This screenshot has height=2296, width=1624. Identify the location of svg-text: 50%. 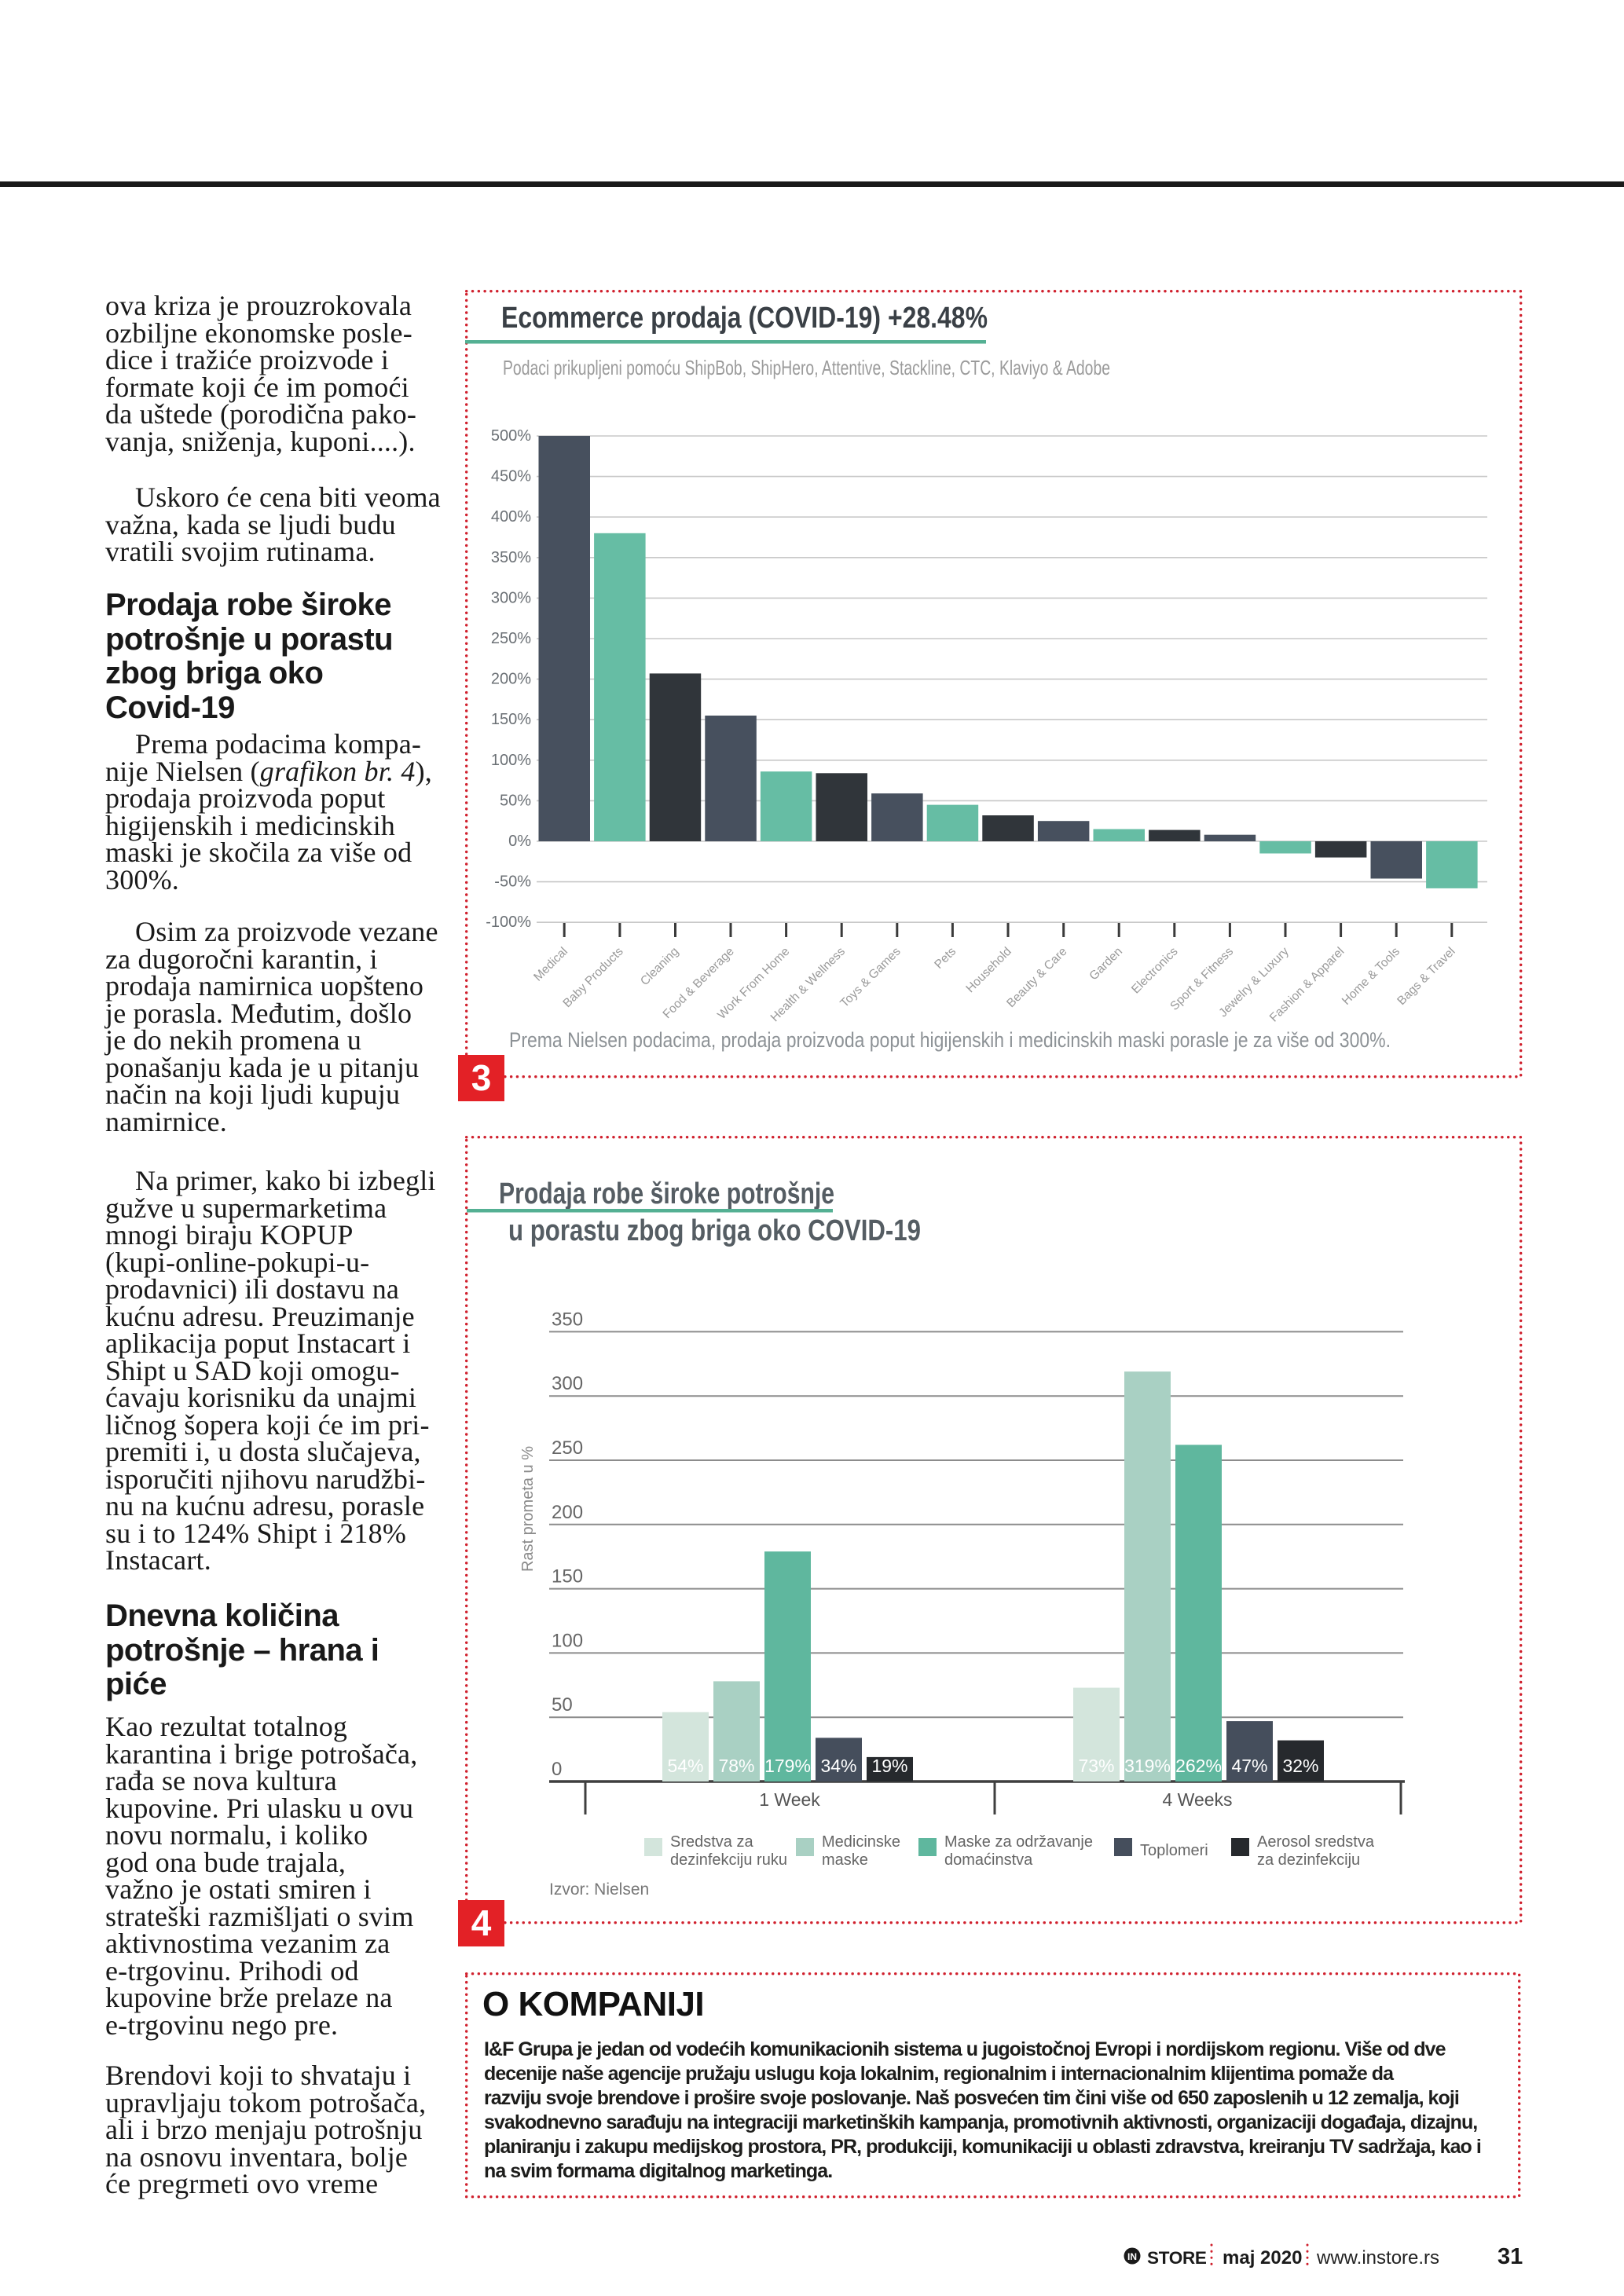
(515, 800).